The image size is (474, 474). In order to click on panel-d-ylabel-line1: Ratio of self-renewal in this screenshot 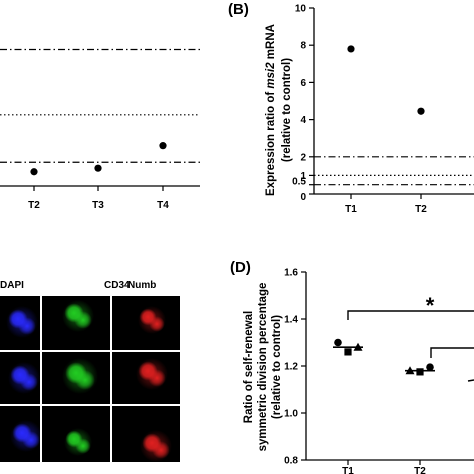, I will do `click(249, 367)`.